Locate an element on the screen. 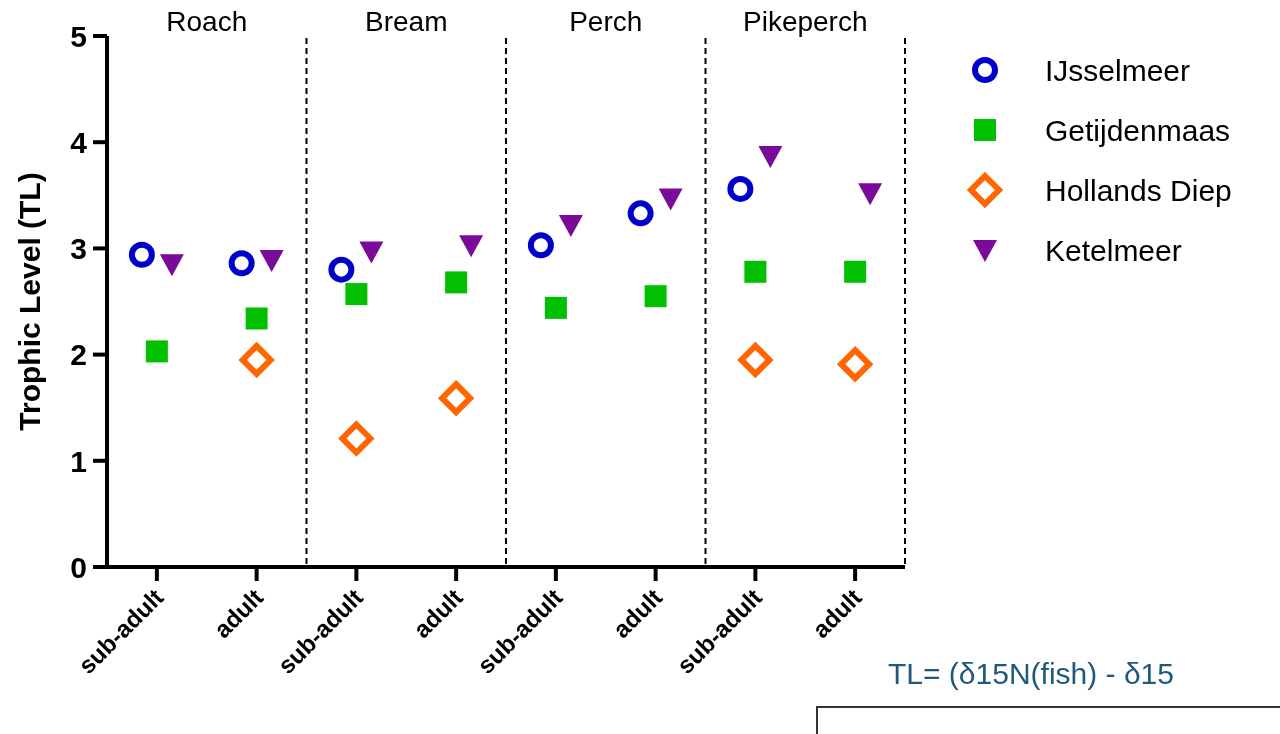 This screenshot has width=1280, height=734. y-tick-label: 0 is located at coordinates (78, 567).